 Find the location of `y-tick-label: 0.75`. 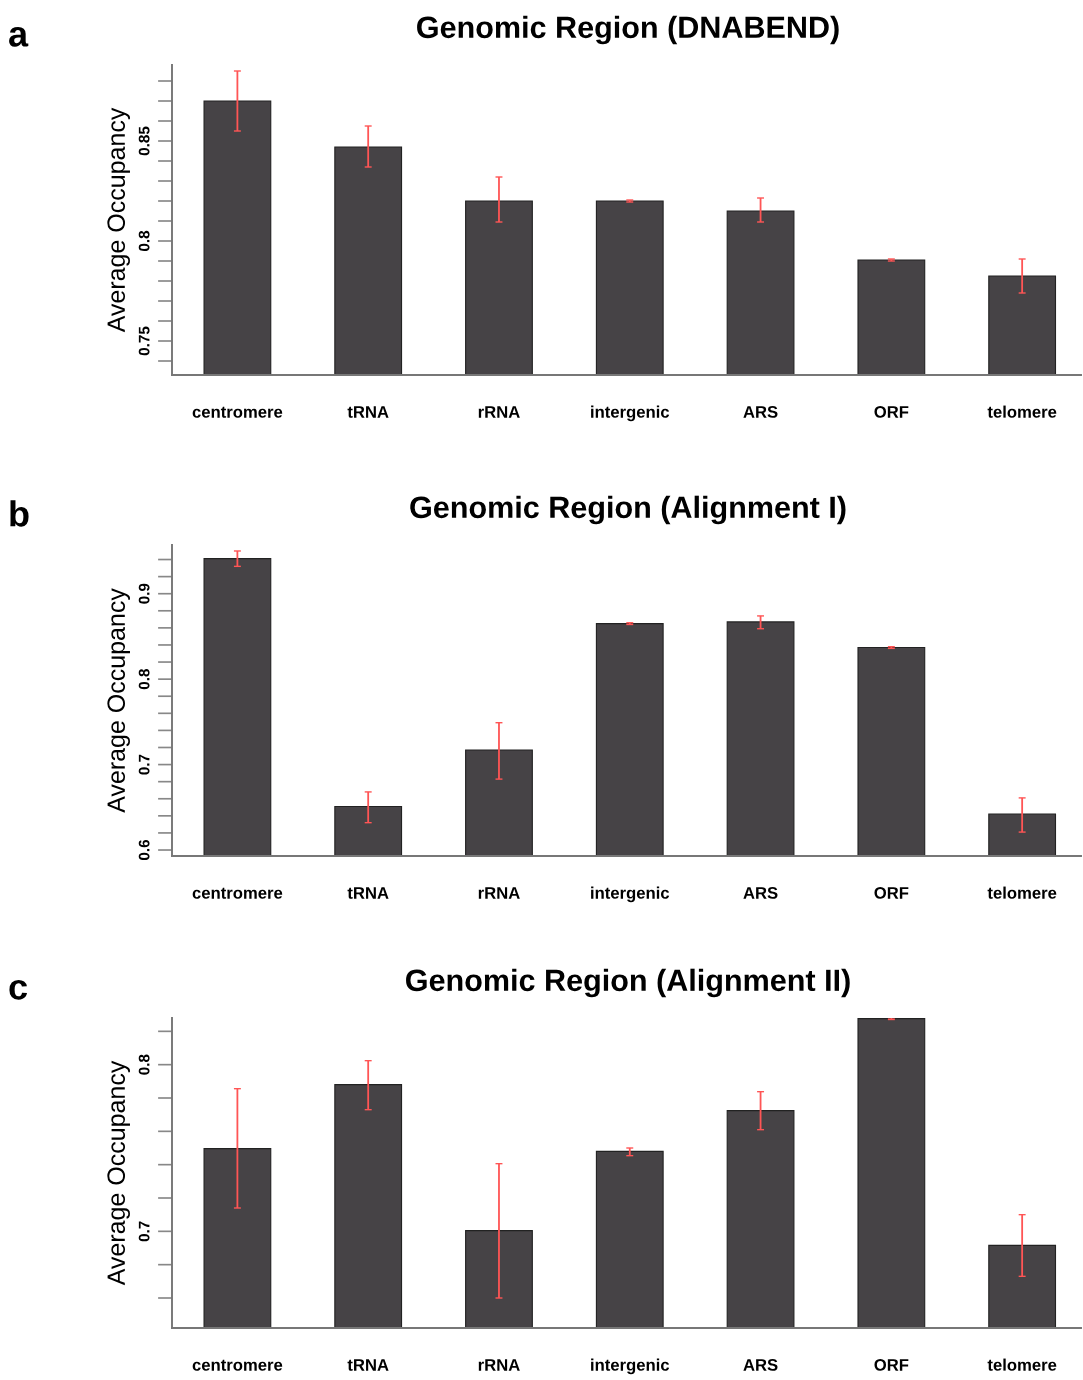

y-tick-label: 0.75 is located at coordinates (144, 341).